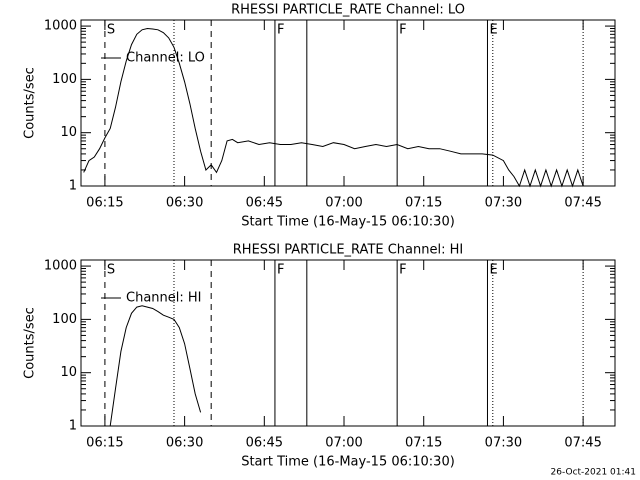 Image resolution: width=640 pixels, height=480 pixels. I want to click on chart-title: RHESSI PARTICLE_RATE Channel: HI, so click(348, 250).